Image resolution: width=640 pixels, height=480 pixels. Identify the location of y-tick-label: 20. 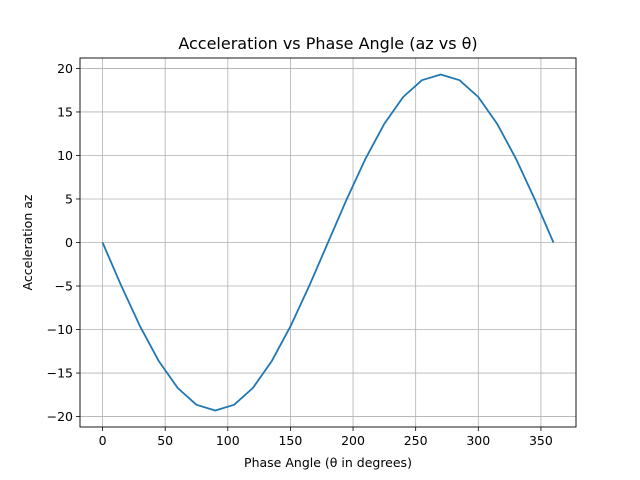
(65, 68).